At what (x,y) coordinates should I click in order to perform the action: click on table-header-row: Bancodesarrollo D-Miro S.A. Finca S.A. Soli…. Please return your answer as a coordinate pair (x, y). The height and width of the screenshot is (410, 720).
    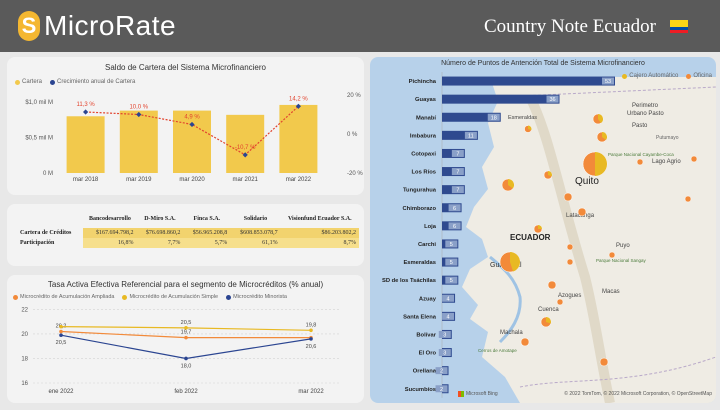
    Looking at the image, I should click on (188, 220).